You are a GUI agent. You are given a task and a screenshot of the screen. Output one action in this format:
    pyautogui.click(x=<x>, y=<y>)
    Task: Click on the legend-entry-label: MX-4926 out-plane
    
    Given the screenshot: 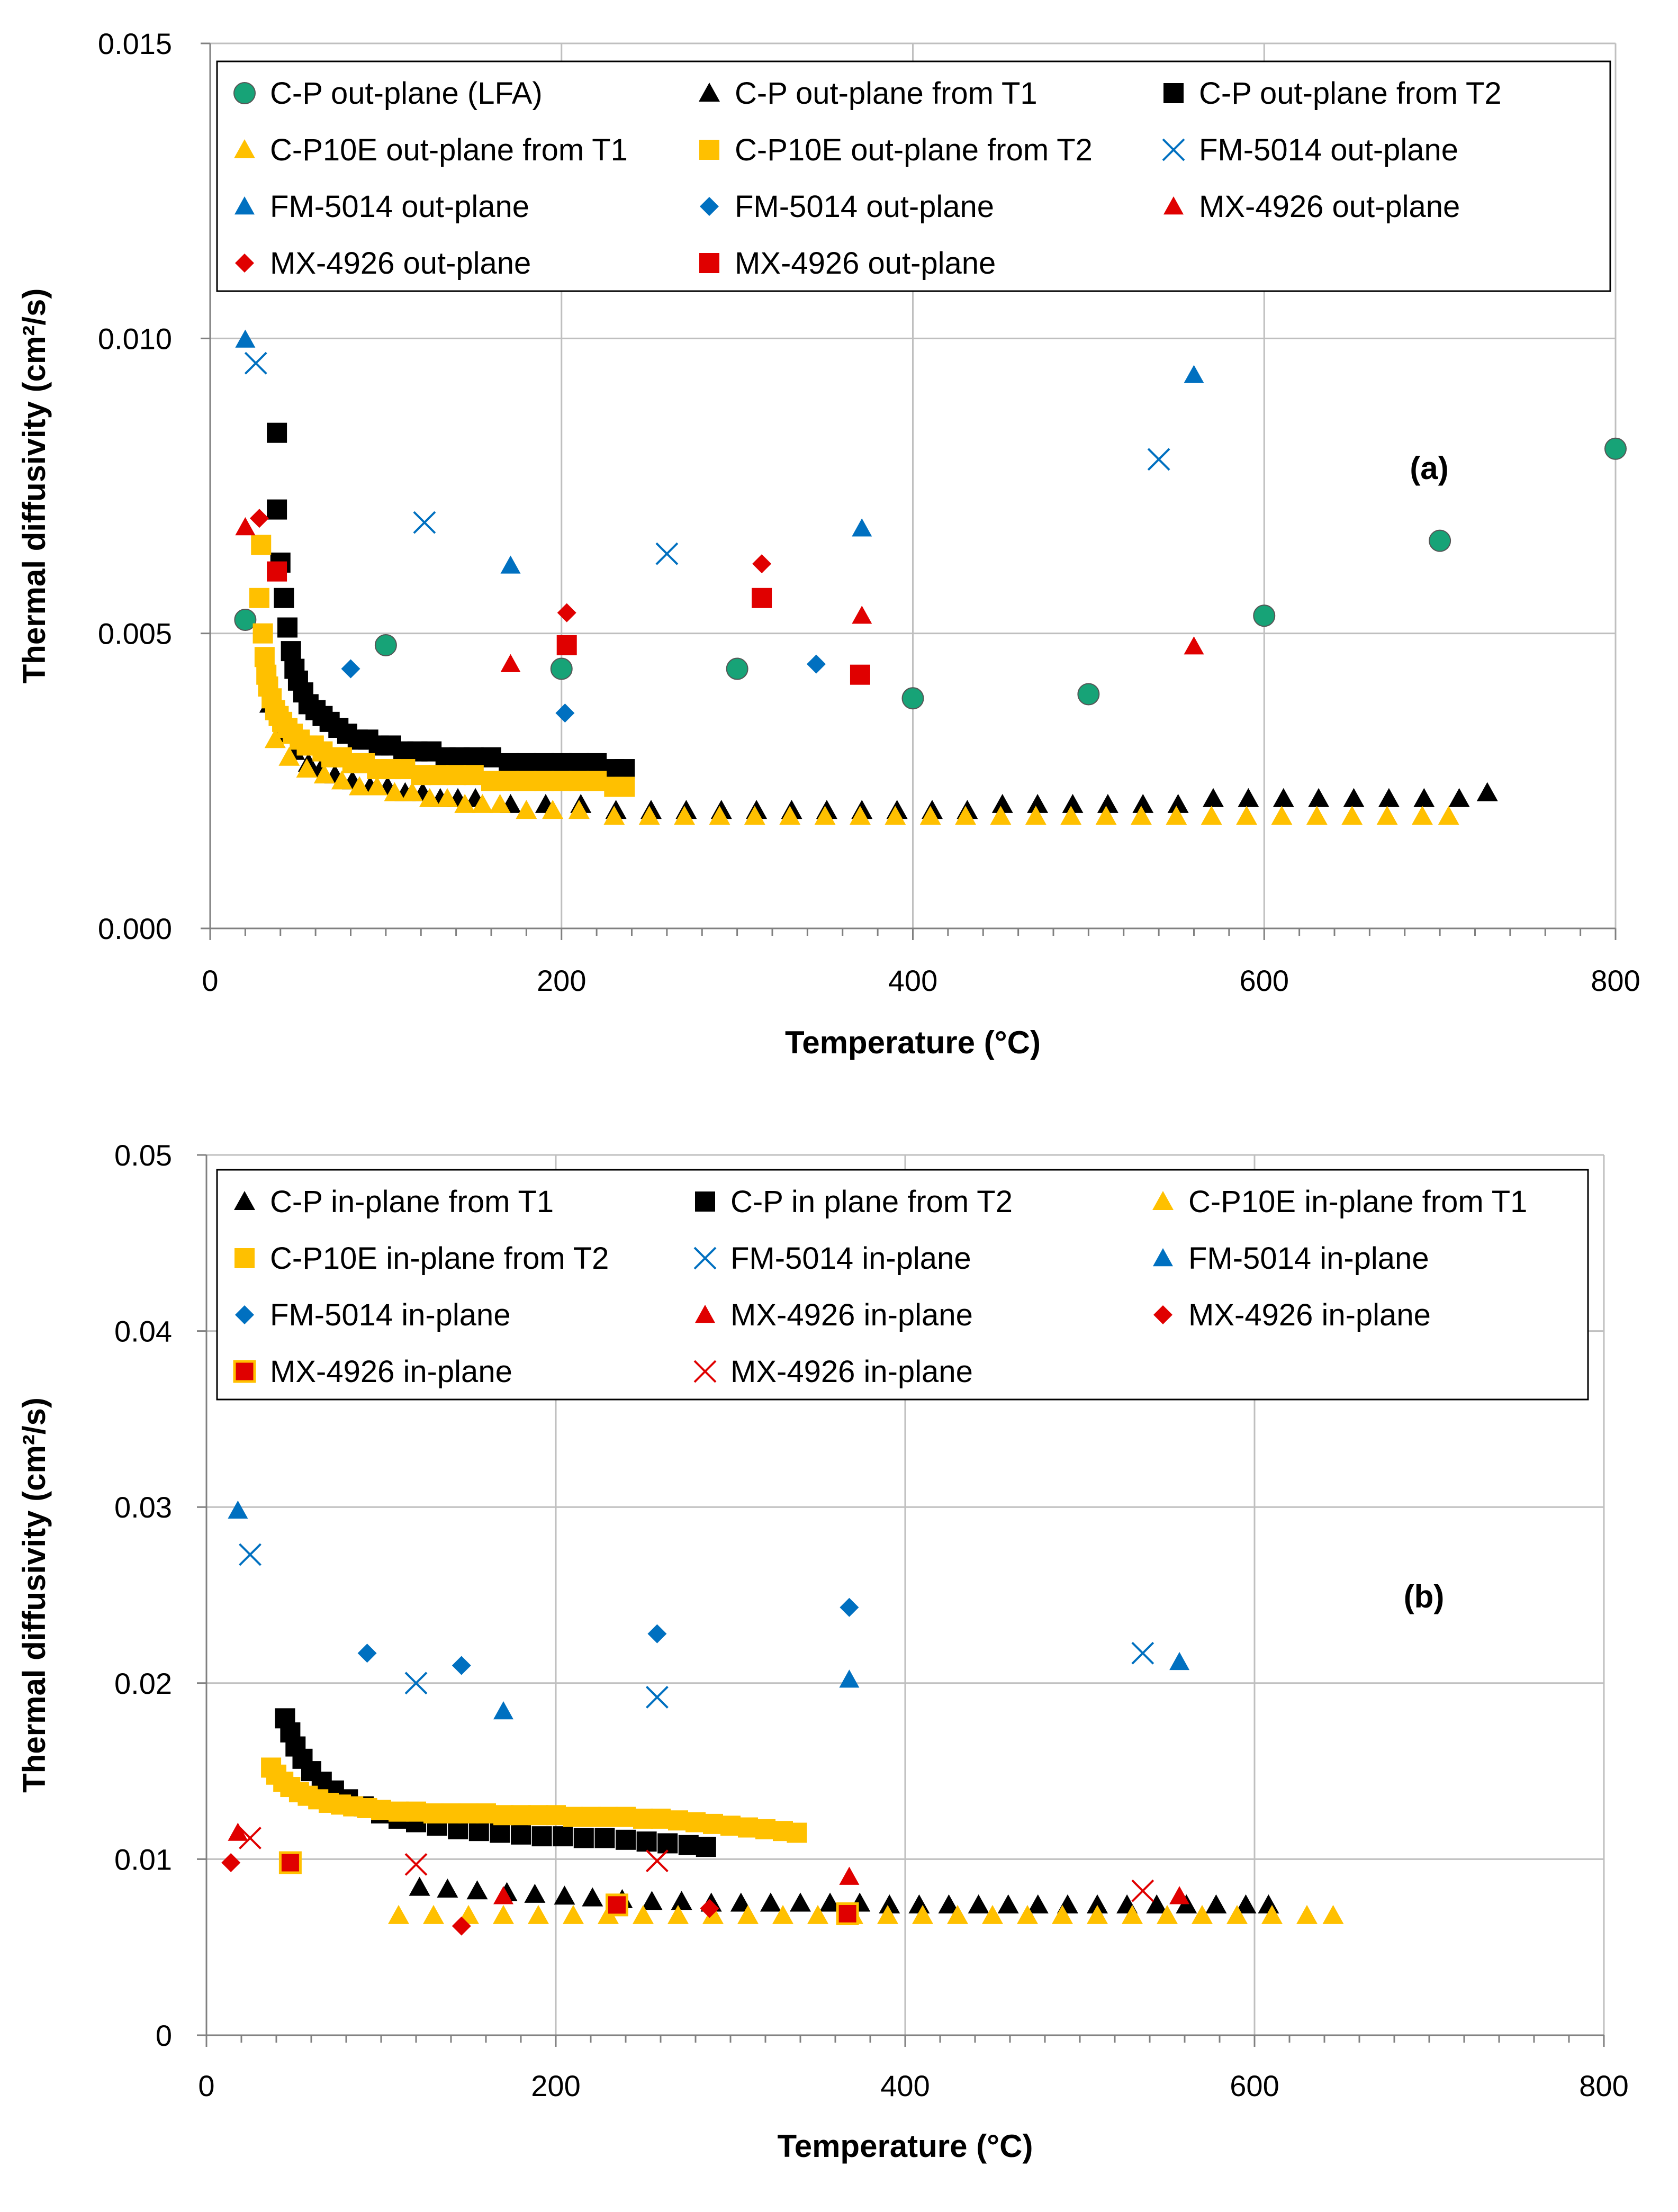 What is the action you would take?
    pyautogui.click(x=400, y=263)
    